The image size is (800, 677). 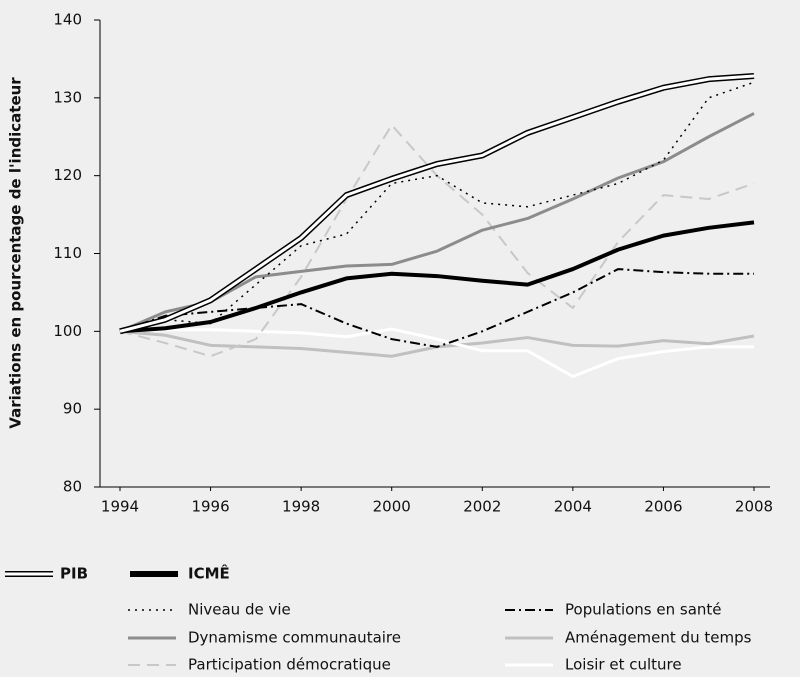 I want to click on y-tick-label: 140, so click(x=67, y=20).